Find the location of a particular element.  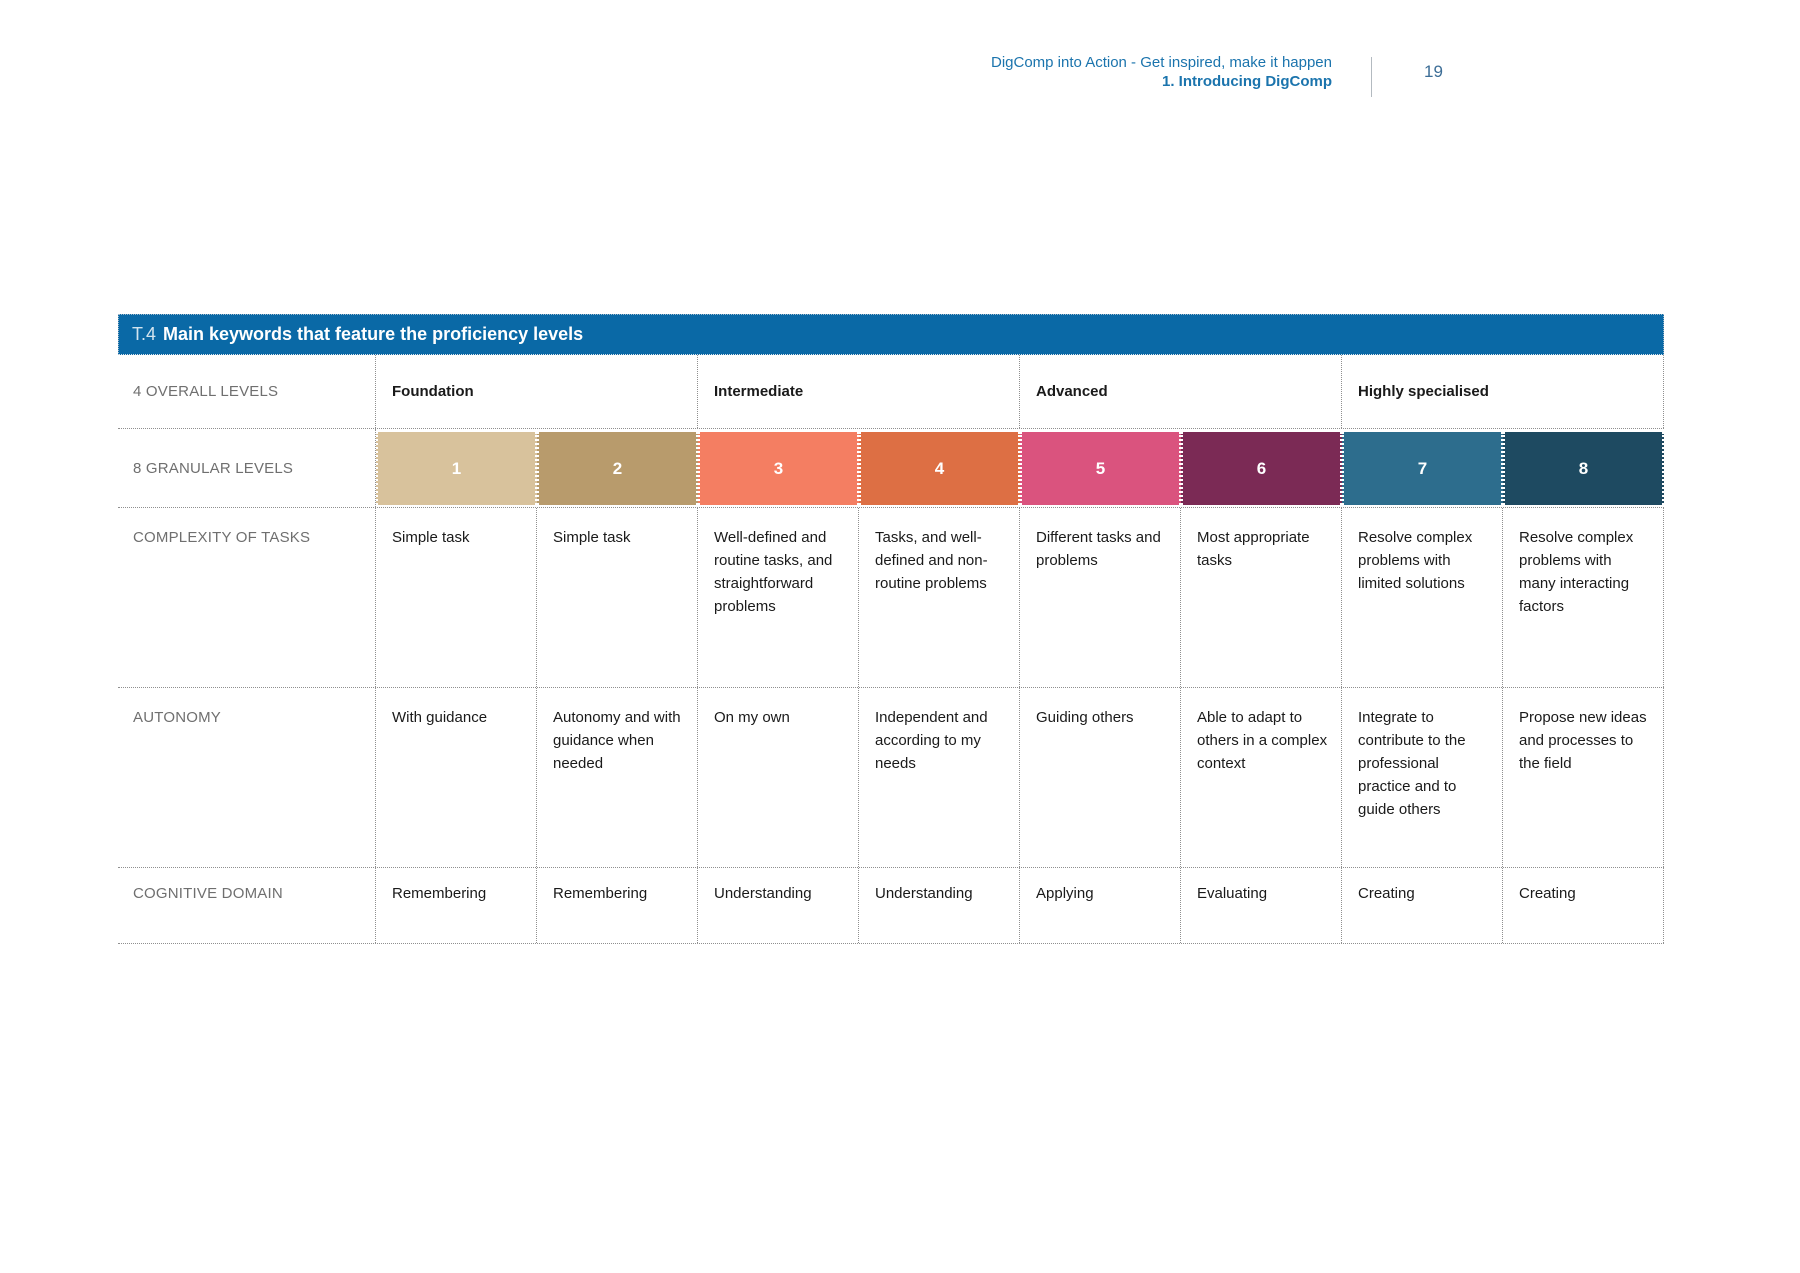

autonomy-level-3: On my own is located at coordinates (778, 777).